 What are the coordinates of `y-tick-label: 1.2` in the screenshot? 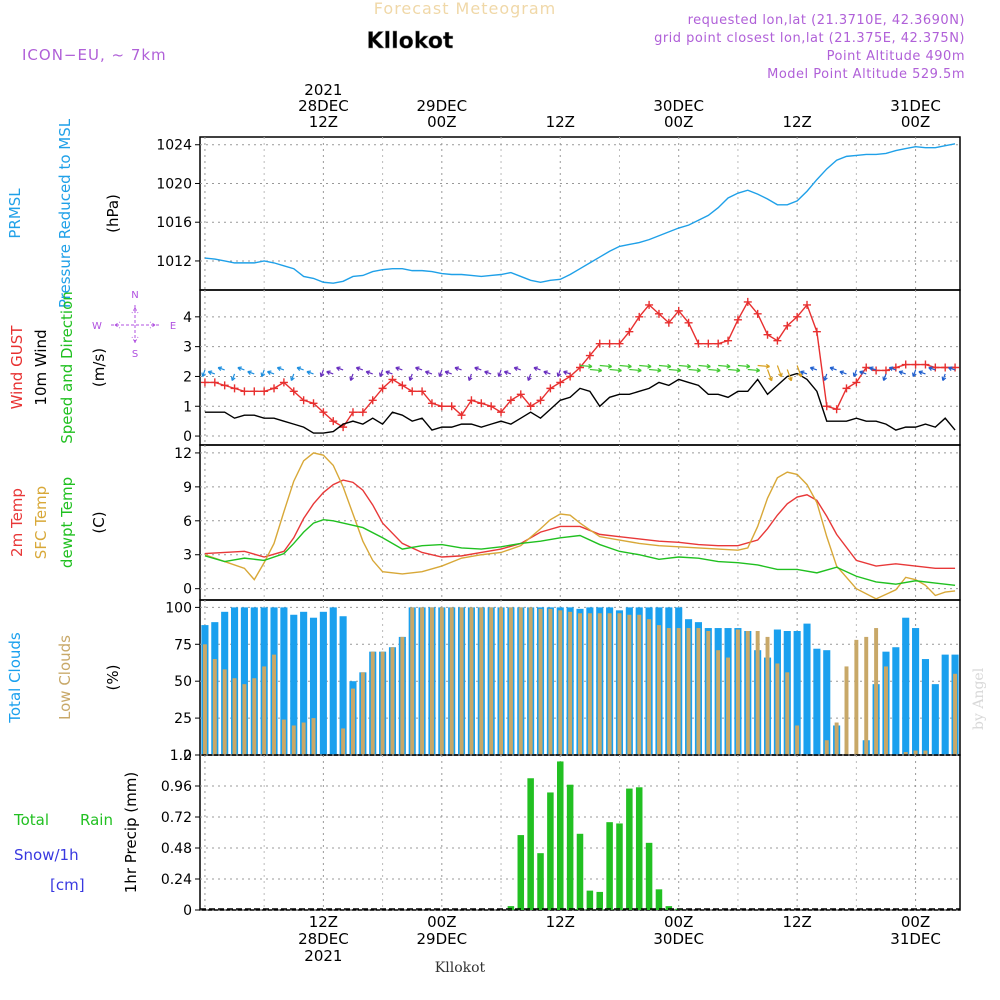 It's located at (181, 756).